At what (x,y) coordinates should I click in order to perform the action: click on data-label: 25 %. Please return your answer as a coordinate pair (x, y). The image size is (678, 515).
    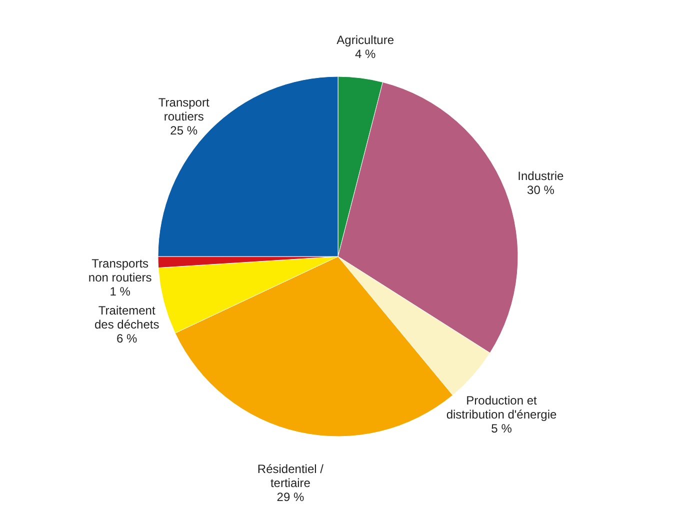
    Looking at the image, I should click on (184, 130).